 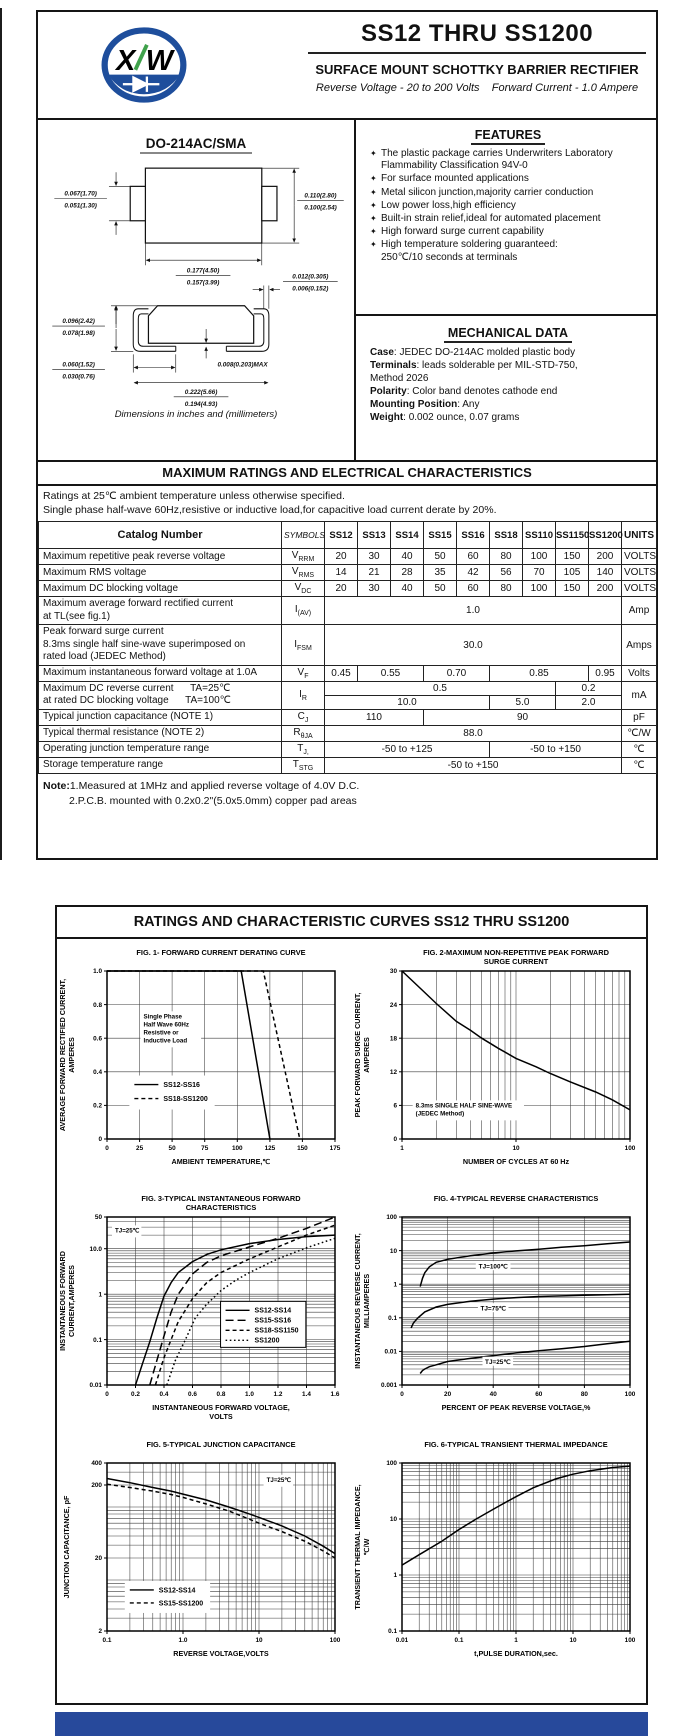 I want to click on dim-standoff: 0.008(0.203)MAX, so click(x=242, y=364).